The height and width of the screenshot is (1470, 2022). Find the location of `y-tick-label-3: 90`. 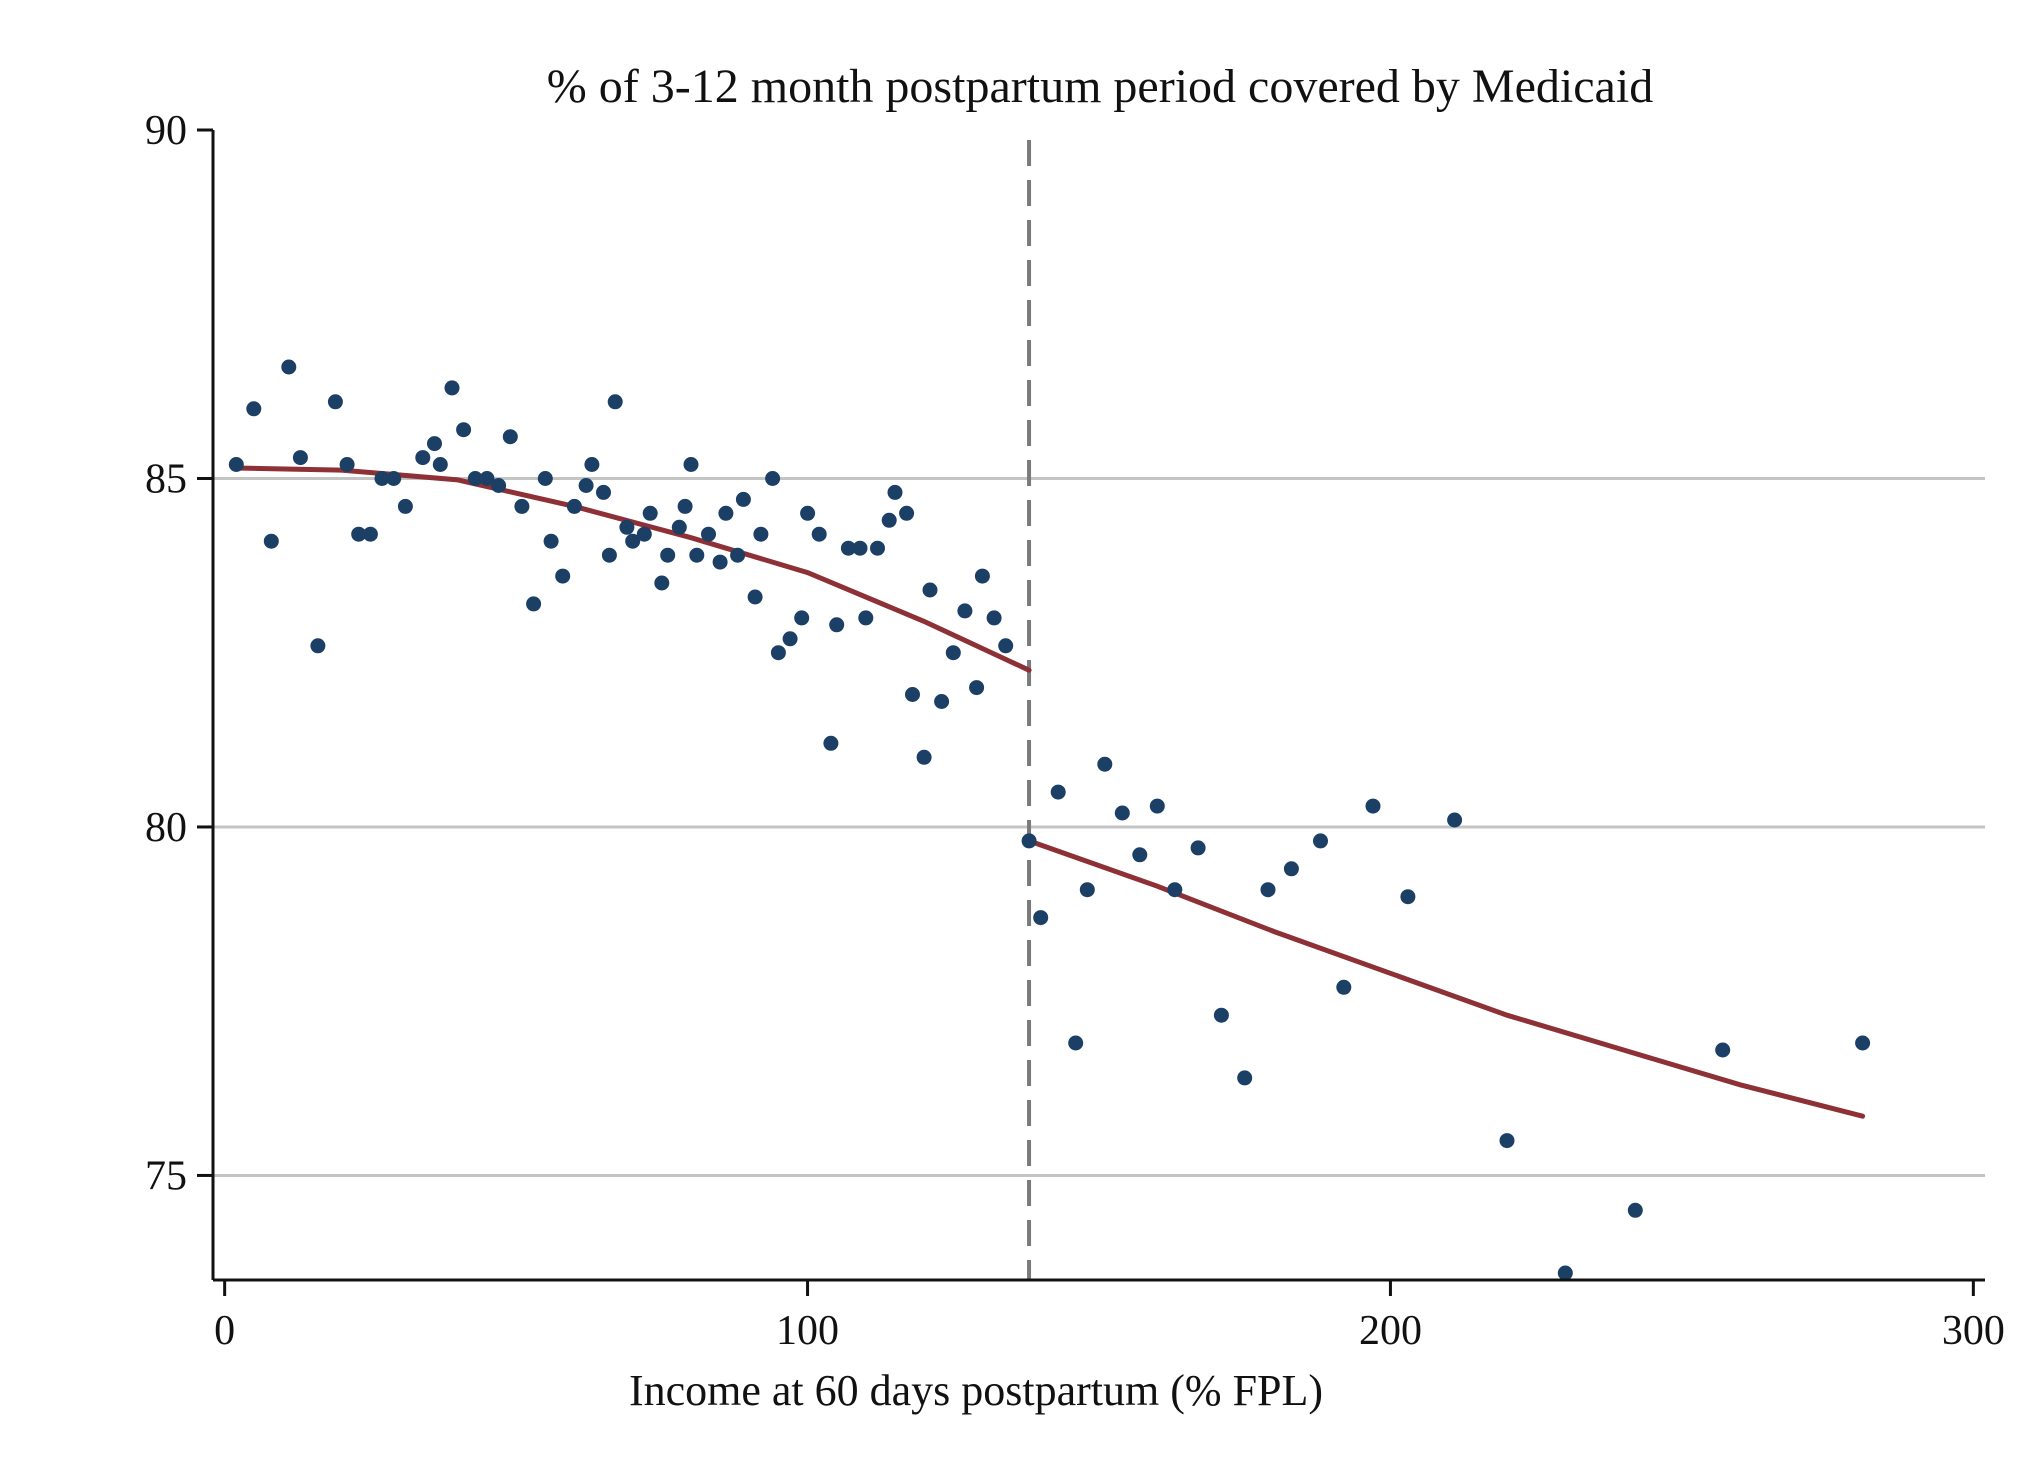

y-tick-label-3: 90 is located at coordinates (166, 131).